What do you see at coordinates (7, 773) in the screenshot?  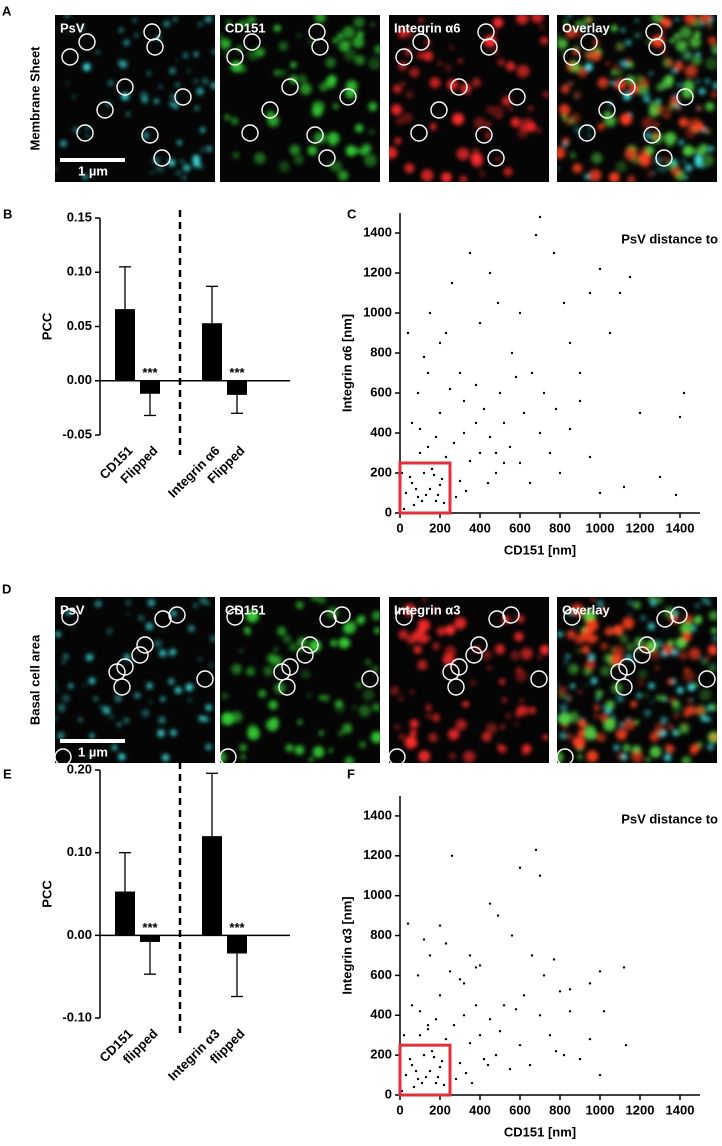 I see `panel-letter: E` at bounding box center [7, 773].